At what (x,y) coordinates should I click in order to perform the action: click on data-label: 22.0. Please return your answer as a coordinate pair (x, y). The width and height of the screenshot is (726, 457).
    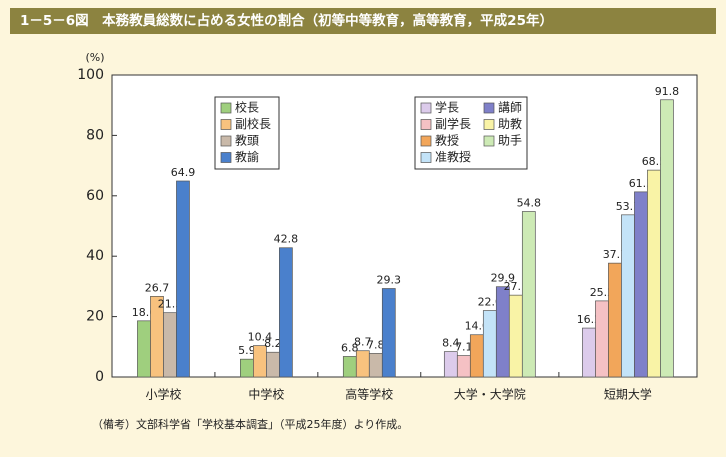
    Looking at the image, I should click on (490, 302).